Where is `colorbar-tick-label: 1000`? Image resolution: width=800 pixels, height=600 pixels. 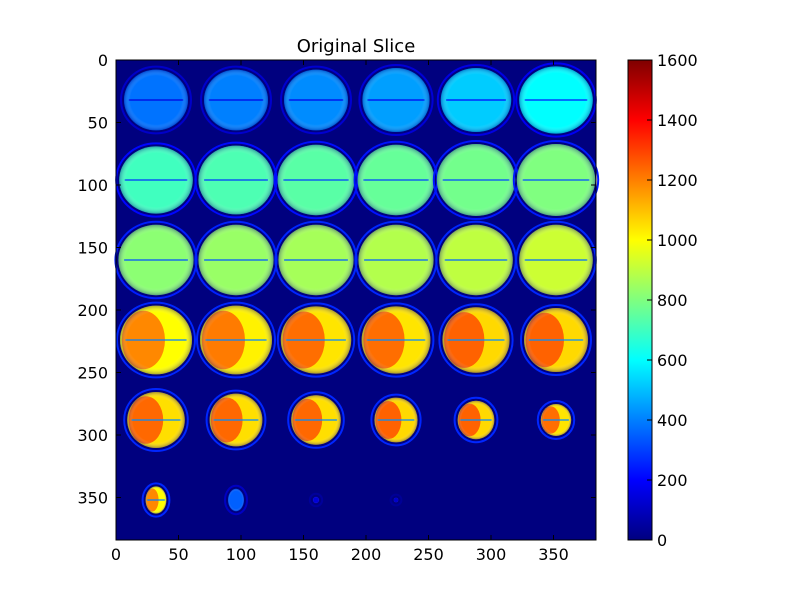 colorbar-tick-label: 1000 is located at coordinates (677, 240).